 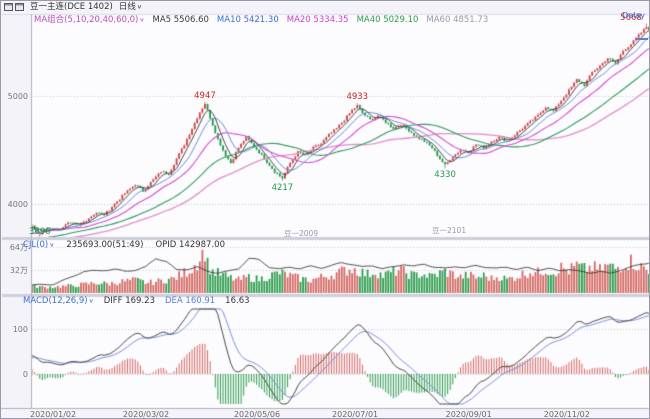 I want to click on volume-indicator-selector: CJL(0)∨, so click(x=39, y=245).